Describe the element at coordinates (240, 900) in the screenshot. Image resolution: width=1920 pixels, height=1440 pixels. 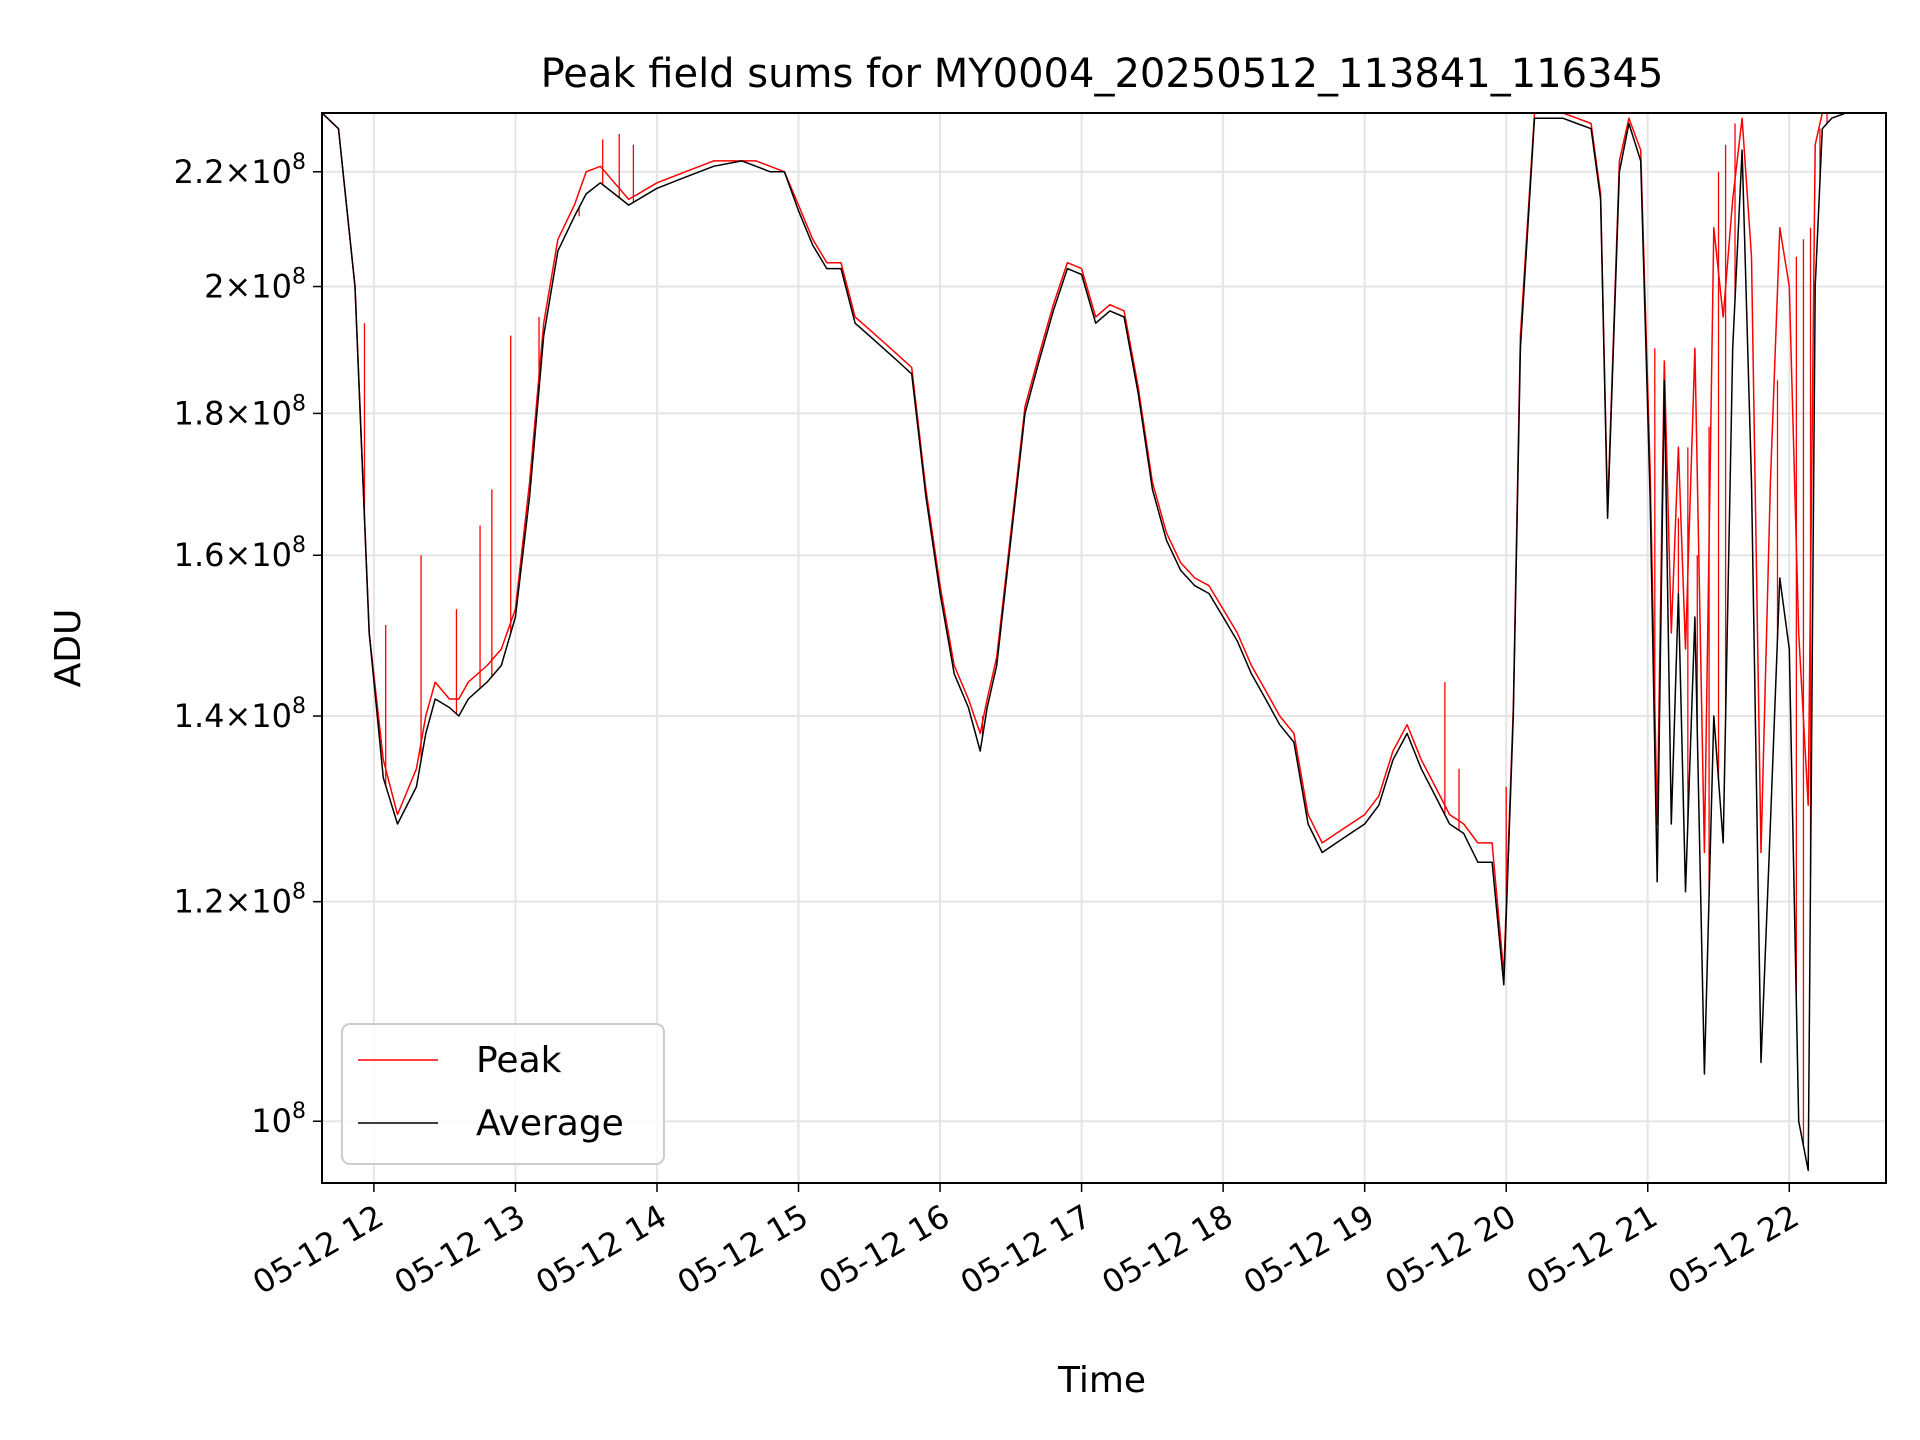
I see `y-tick-label: 1.2×108` at that location.